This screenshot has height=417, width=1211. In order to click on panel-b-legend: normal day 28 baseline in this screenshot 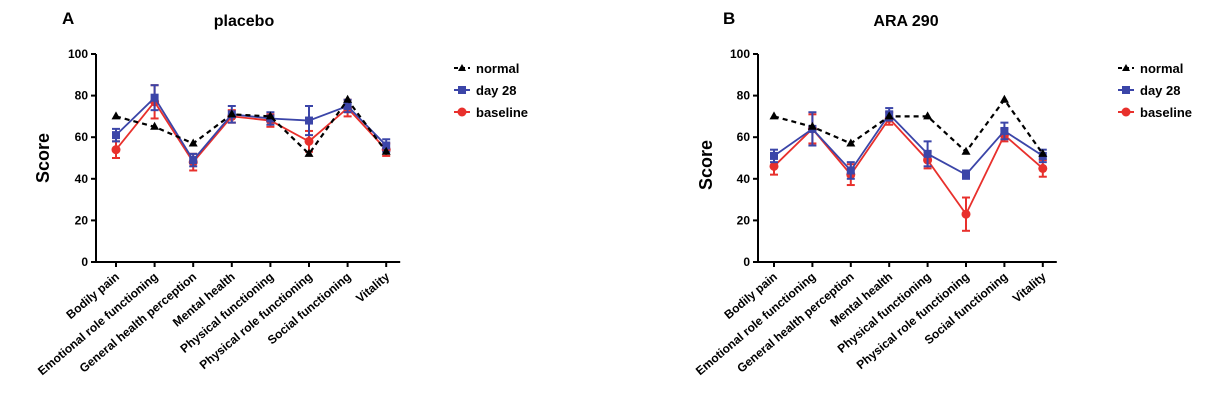, I will do `click(1155, 90)`.